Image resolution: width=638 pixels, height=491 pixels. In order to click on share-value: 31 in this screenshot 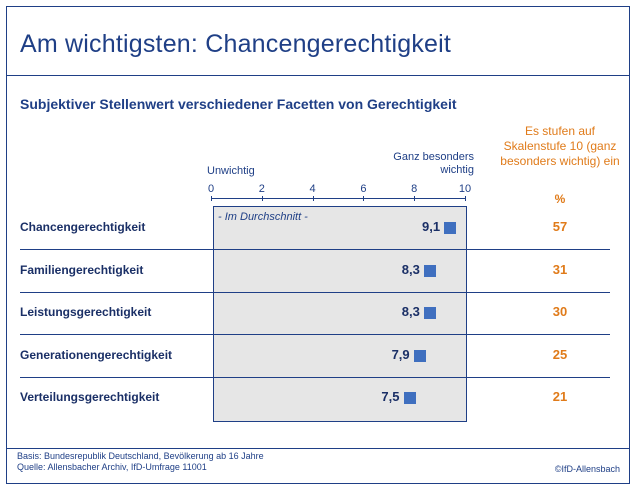, I will do `click(560, 269)`.